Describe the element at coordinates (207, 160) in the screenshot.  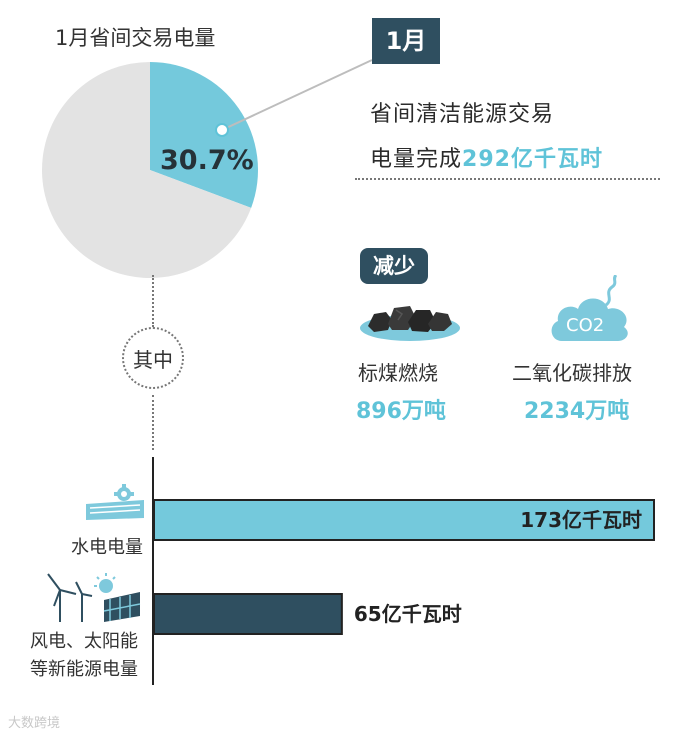
I see `pie-slice-label: 30.7%` at that location.